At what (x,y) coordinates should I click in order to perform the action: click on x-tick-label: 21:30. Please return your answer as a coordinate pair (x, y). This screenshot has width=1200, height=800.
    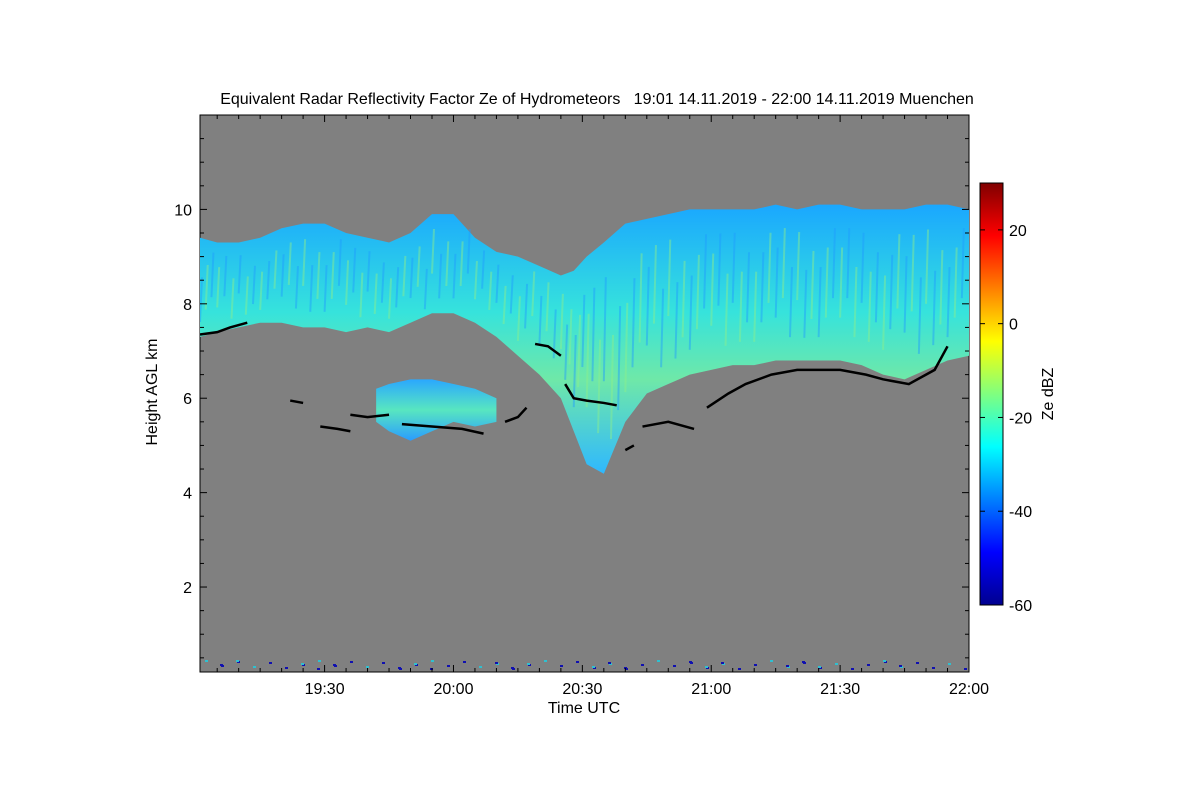
    Looking at the image, I should click on (840, 689).